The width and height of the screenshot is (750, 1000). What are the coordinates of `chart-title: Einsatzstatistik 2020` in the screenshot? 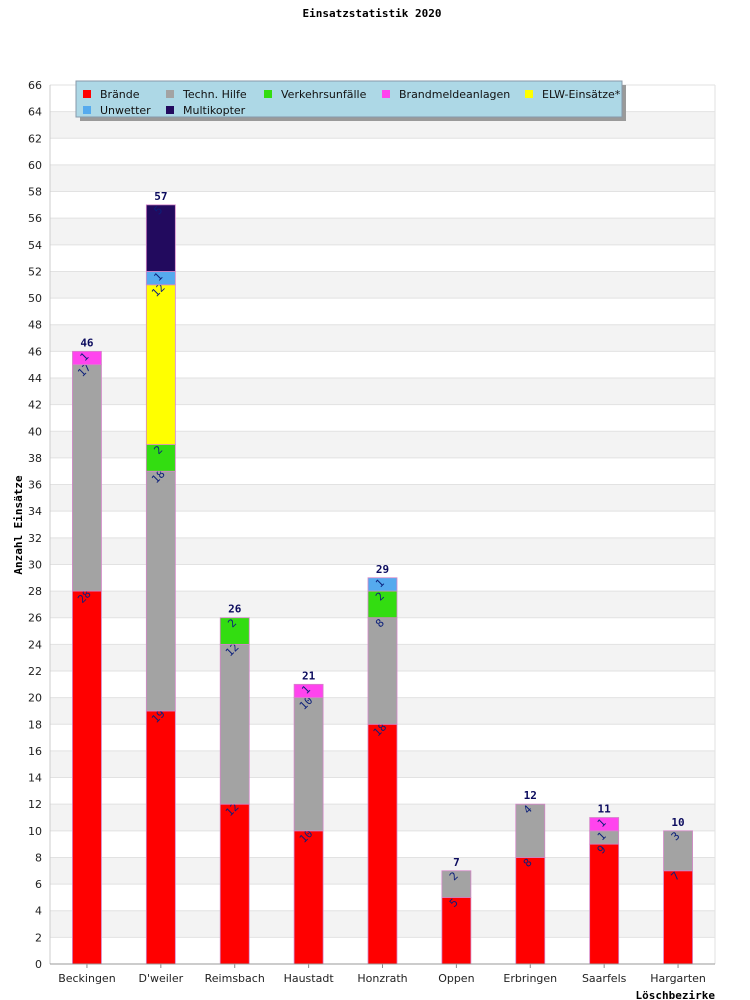 It's located at (371, 13).